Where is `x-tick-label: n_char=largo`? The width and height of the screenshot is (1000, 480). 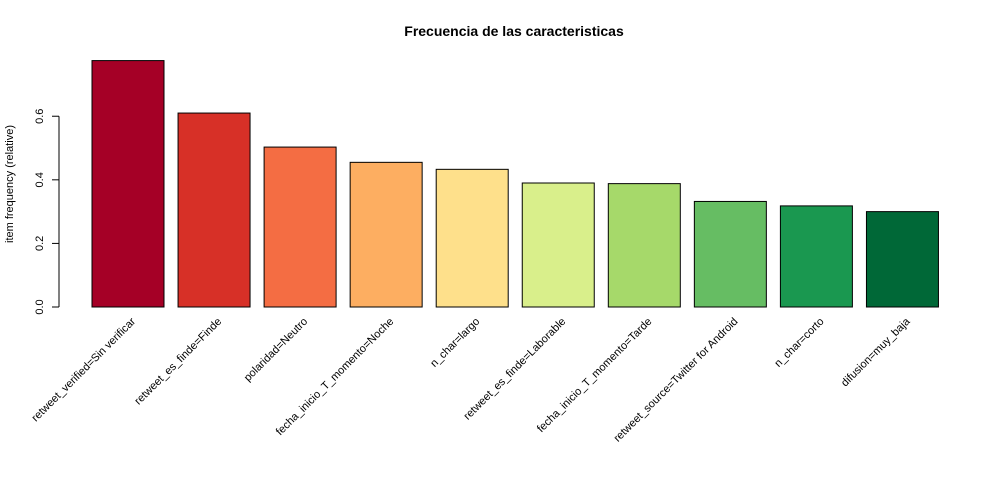
x-tick-label: n_char=largo is located at coordinates (455, 343).